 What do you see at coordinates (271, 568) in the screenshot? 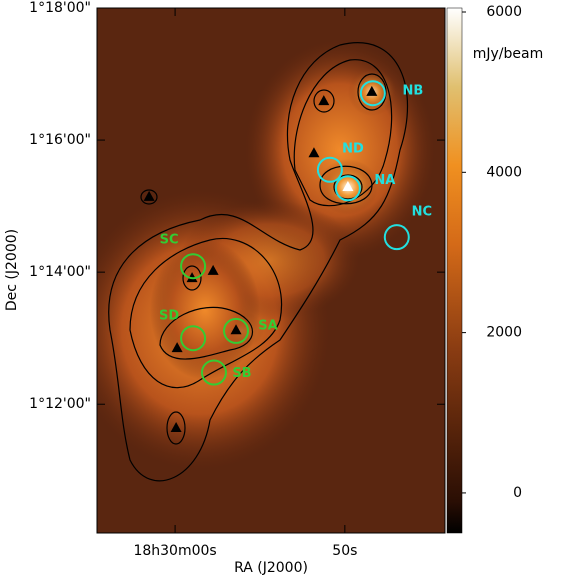
I see `x-axis-label: RA (J2000)` at bounding box center [271, 568].